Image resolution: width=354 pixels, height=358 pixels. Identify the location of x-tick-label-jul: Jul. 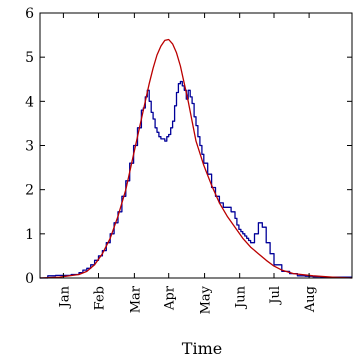
(275, 296).